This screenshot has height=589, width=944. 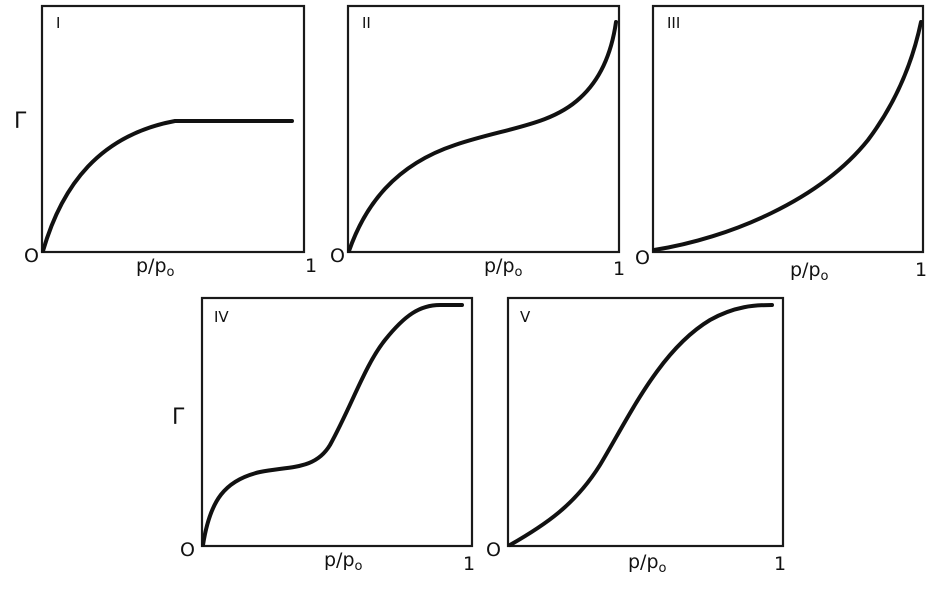 What do you see at coordinates (58, 23) in the screenshot?
I see `panel-I-roman-label: I` at bounding box center [58, 23].